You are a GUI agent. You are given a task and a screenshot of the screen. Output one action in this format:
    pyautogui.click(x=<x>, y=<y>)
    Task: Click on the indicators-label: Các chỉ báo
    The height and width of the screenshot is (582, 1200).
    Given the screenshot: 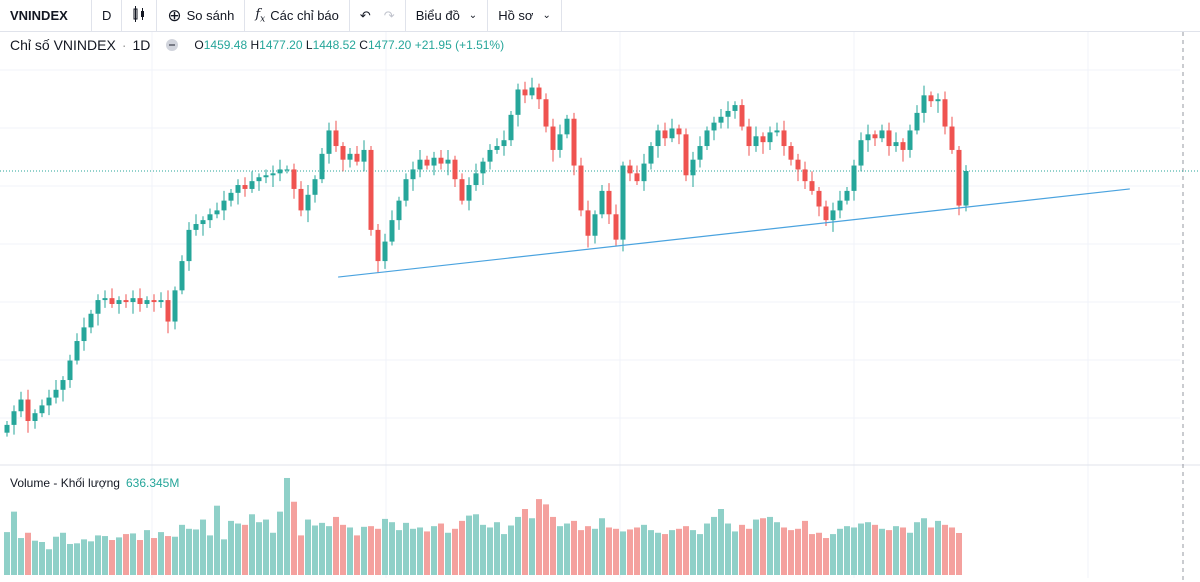 What is the action you would take?
    pyautogui.click(x=304, y=15)
    